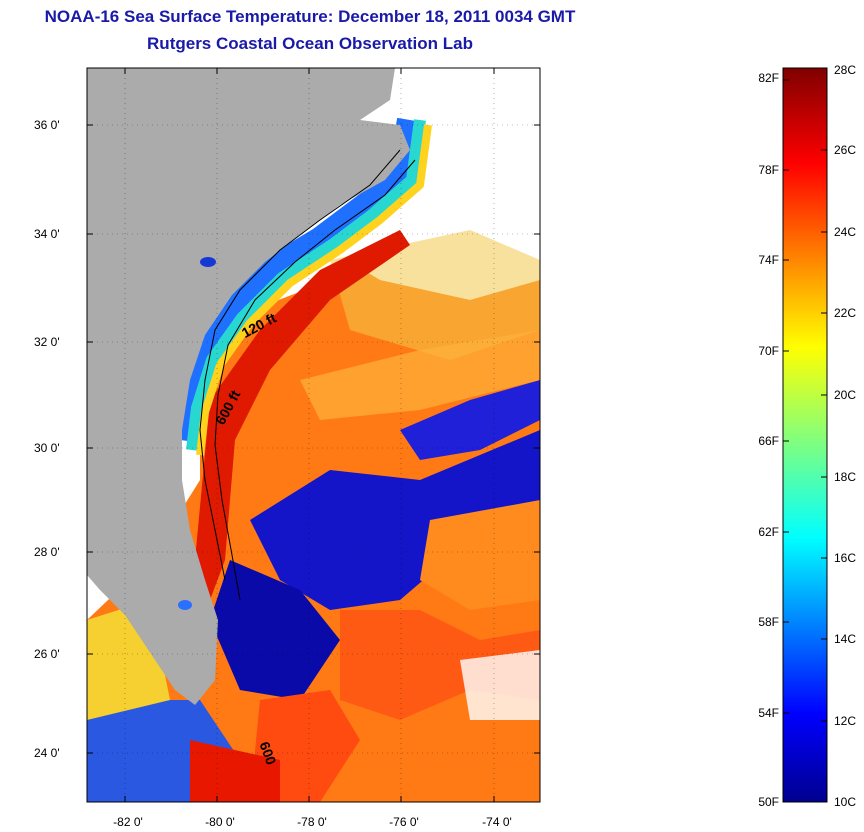  What do you see at coordinates (845, 477) in the screenshot?
I see `colorbar-c-label: 18C` at bounding box center [845, 477].